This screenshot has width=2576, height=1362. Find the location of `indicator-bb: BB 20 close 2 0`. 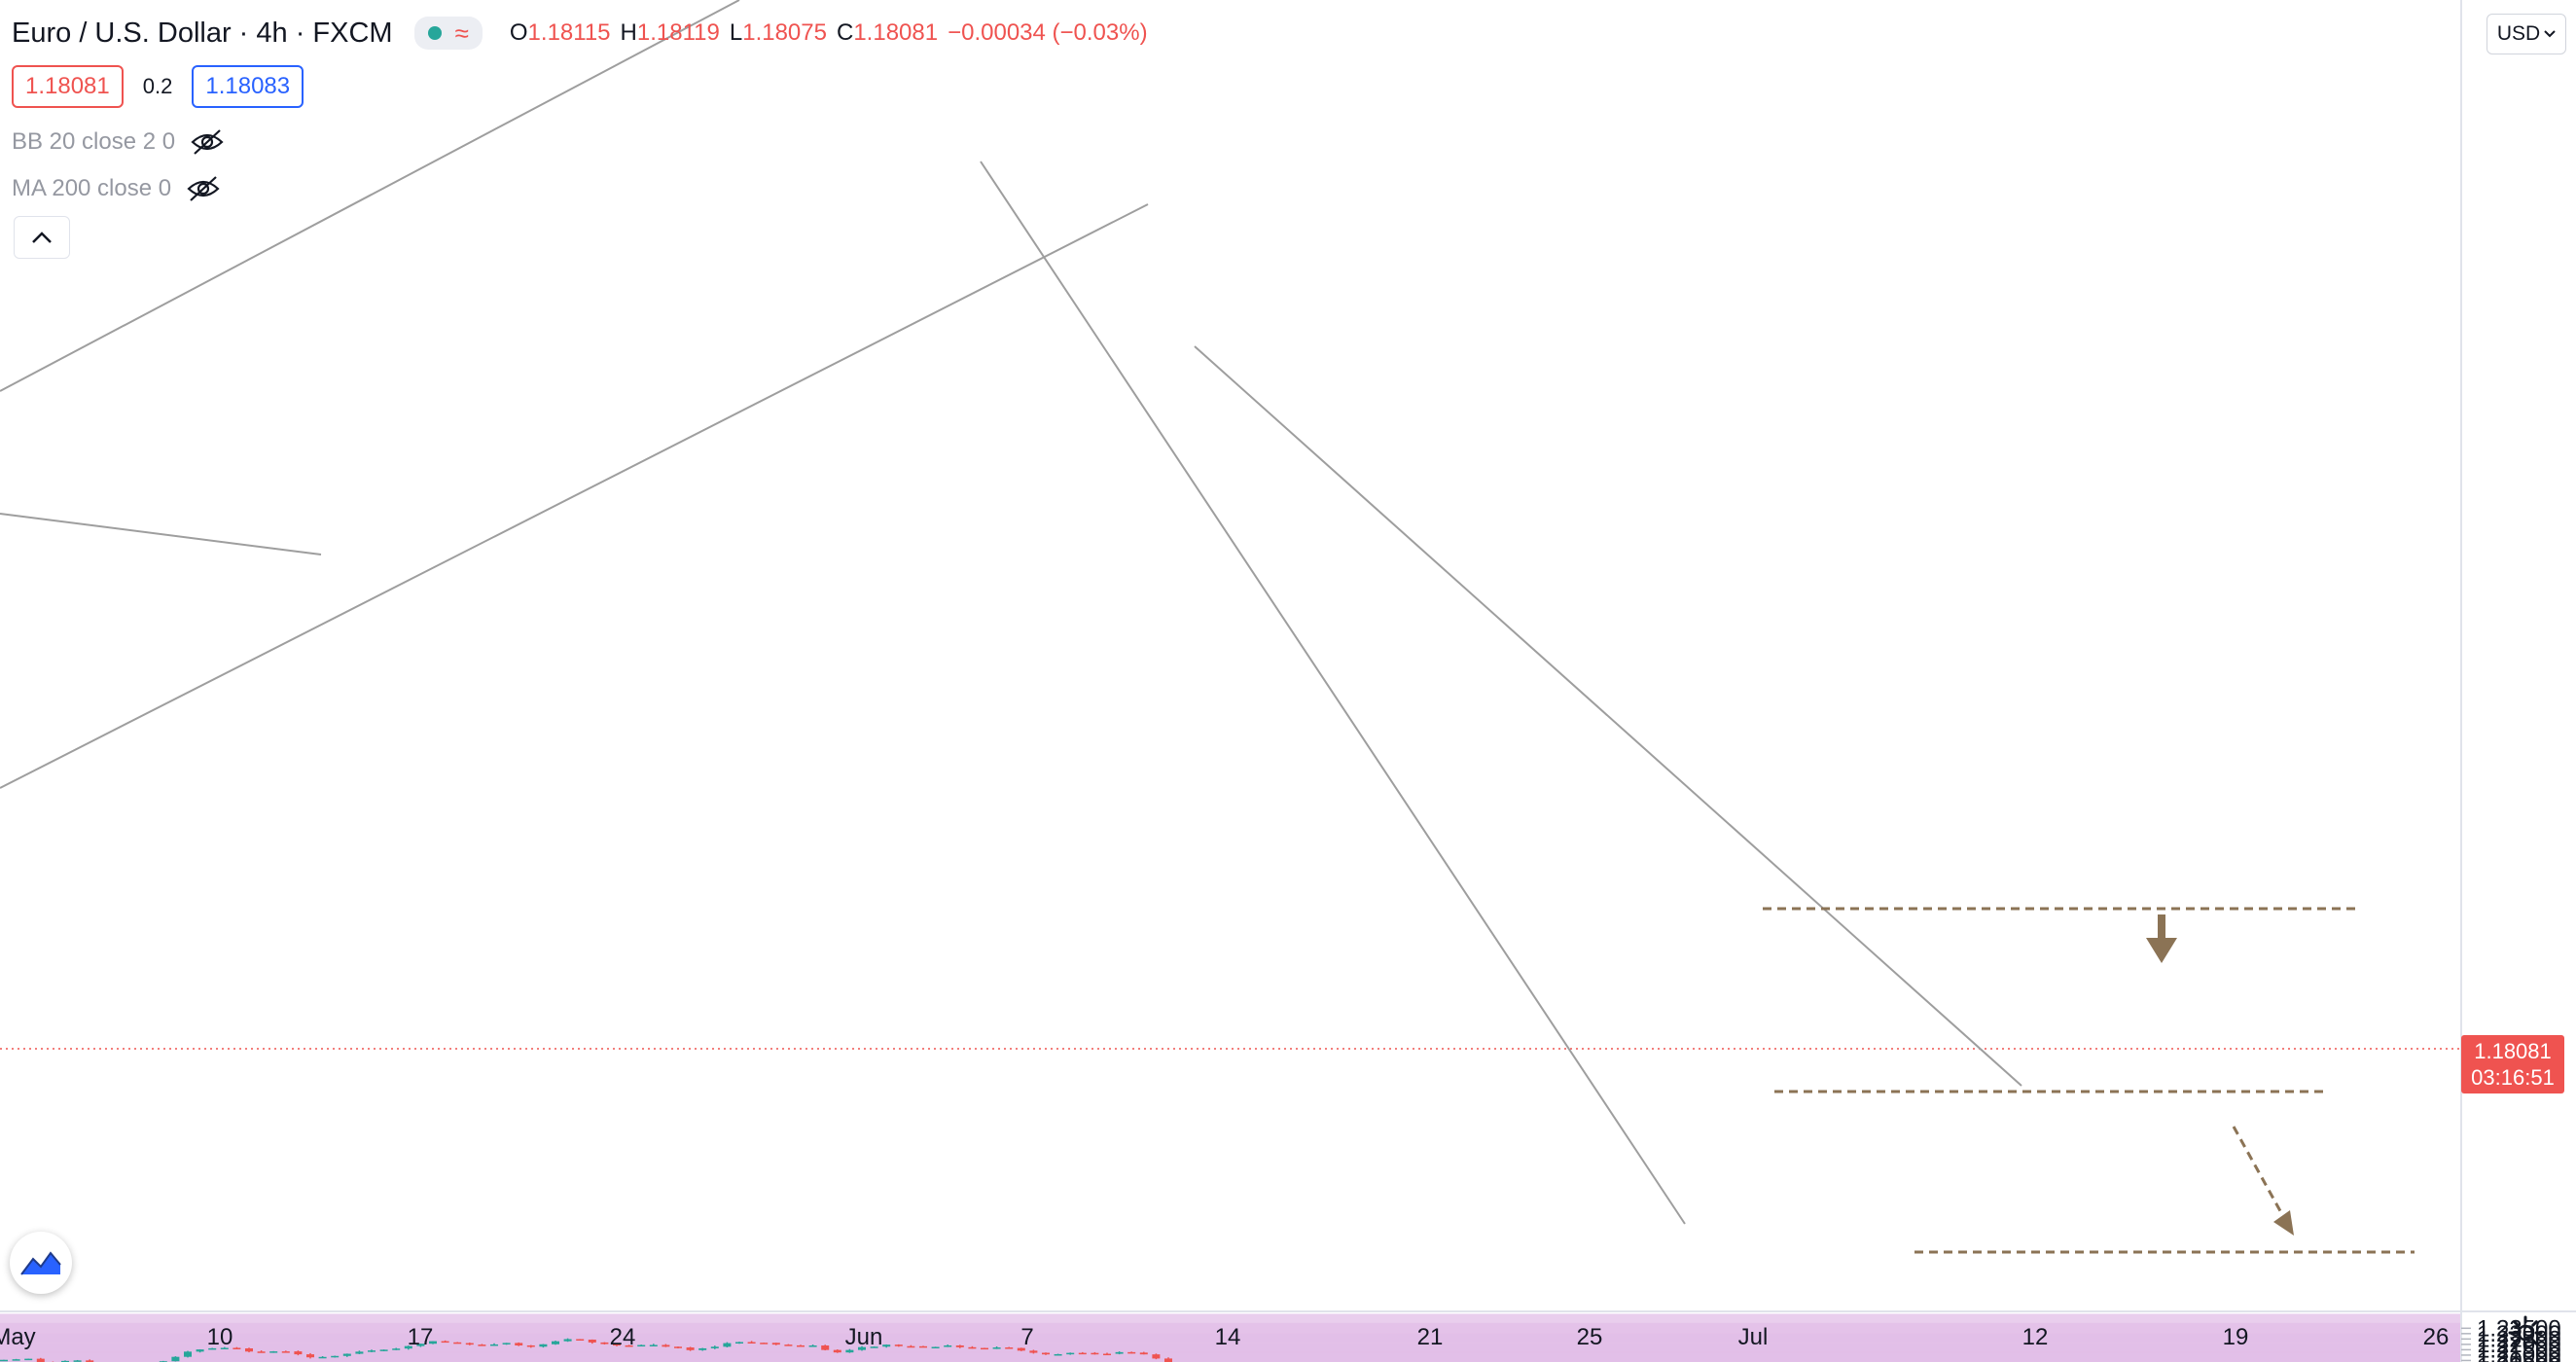

indicator-bb: BB 20 close 2 0 is located at coordinates (124, 142).